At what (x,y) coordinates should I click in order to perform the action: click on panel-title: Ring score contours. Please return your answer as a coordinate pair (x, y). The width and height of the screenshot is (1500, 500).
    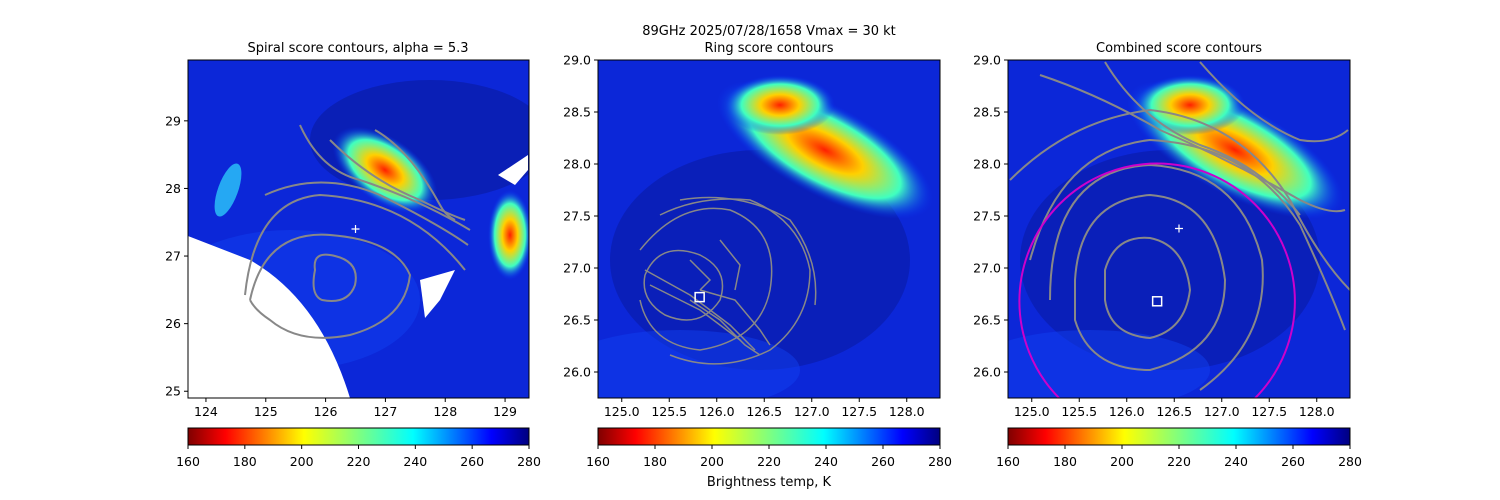
    Looking at the image, I should click on (768, 48).